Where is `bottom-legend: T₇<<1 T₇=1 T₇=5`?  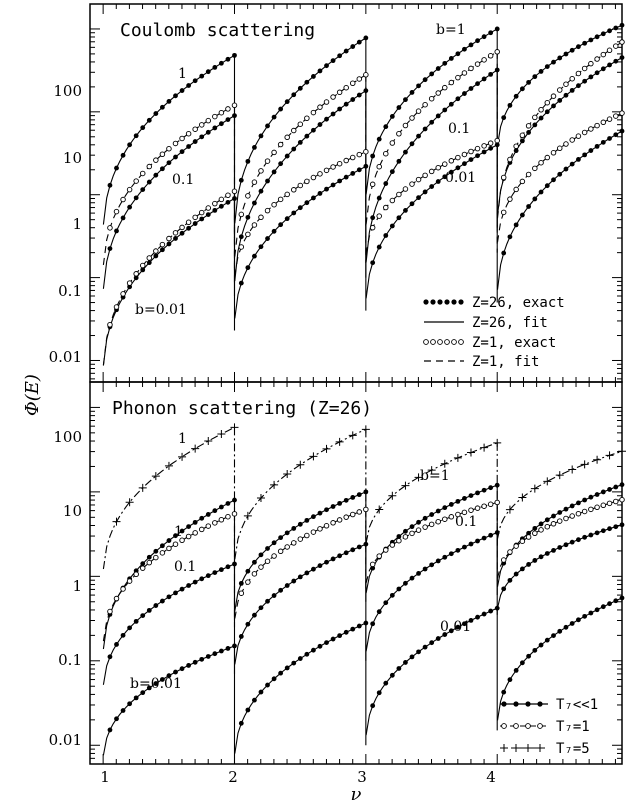 bottom-legend: T₇<<1 T₇=1 T₇=5 is located at coordinates (549, 727).